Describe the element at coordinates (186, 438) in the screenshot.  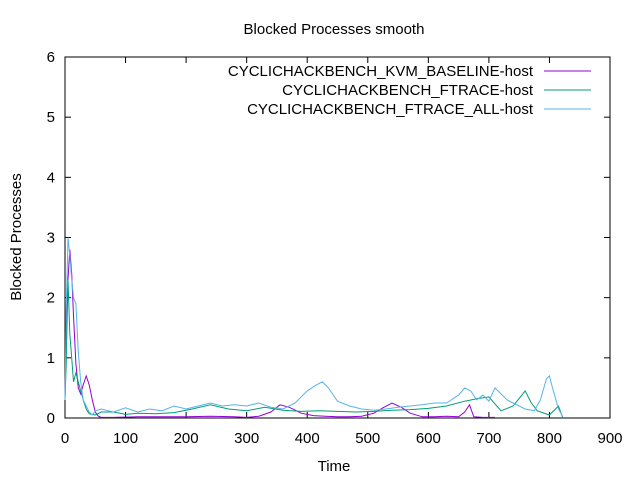
I see `x-tick-label: 200` at that location.